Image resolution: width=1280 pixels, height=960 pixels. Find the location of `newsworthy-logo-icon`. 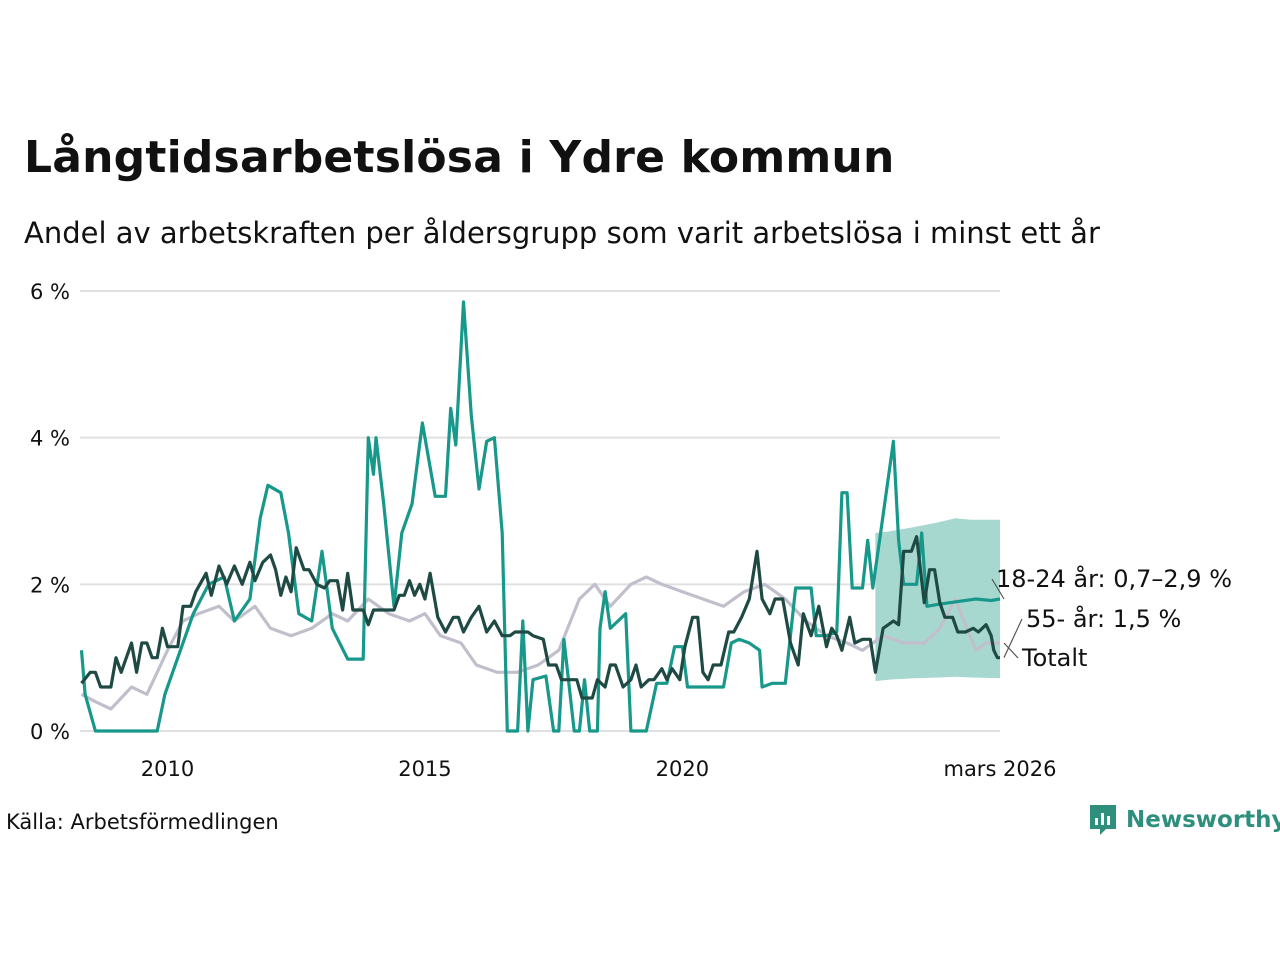

newsworthy-logo-icon is located at coordinates (1103, 820).